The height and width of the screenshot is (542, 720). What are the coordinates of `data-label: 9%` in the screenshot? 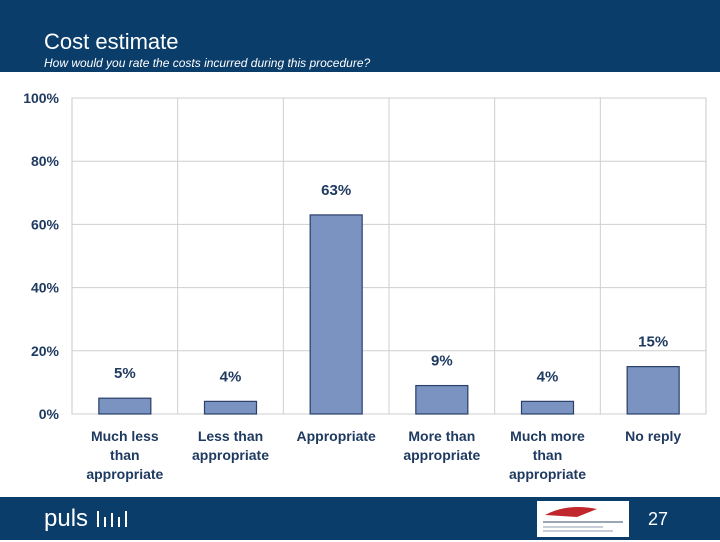 It's located at (442, 361).